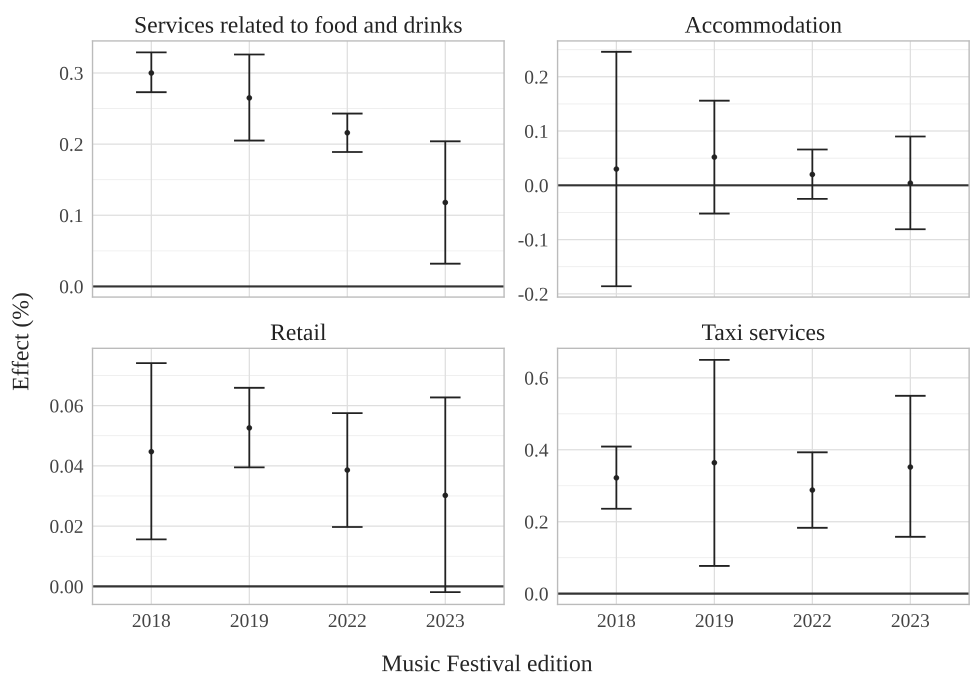  I want to click on y-tick-label: -0.2, so click(533, 294).